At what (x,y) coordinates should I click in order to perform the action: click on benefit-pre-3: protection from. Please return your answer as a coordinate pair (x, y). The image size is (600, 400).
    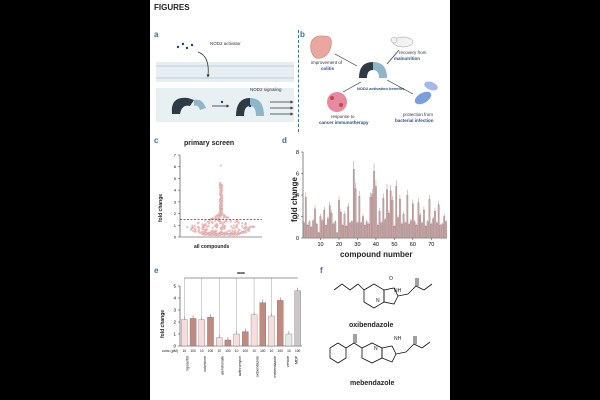
    Looking at the image, I should click on (418, 114).